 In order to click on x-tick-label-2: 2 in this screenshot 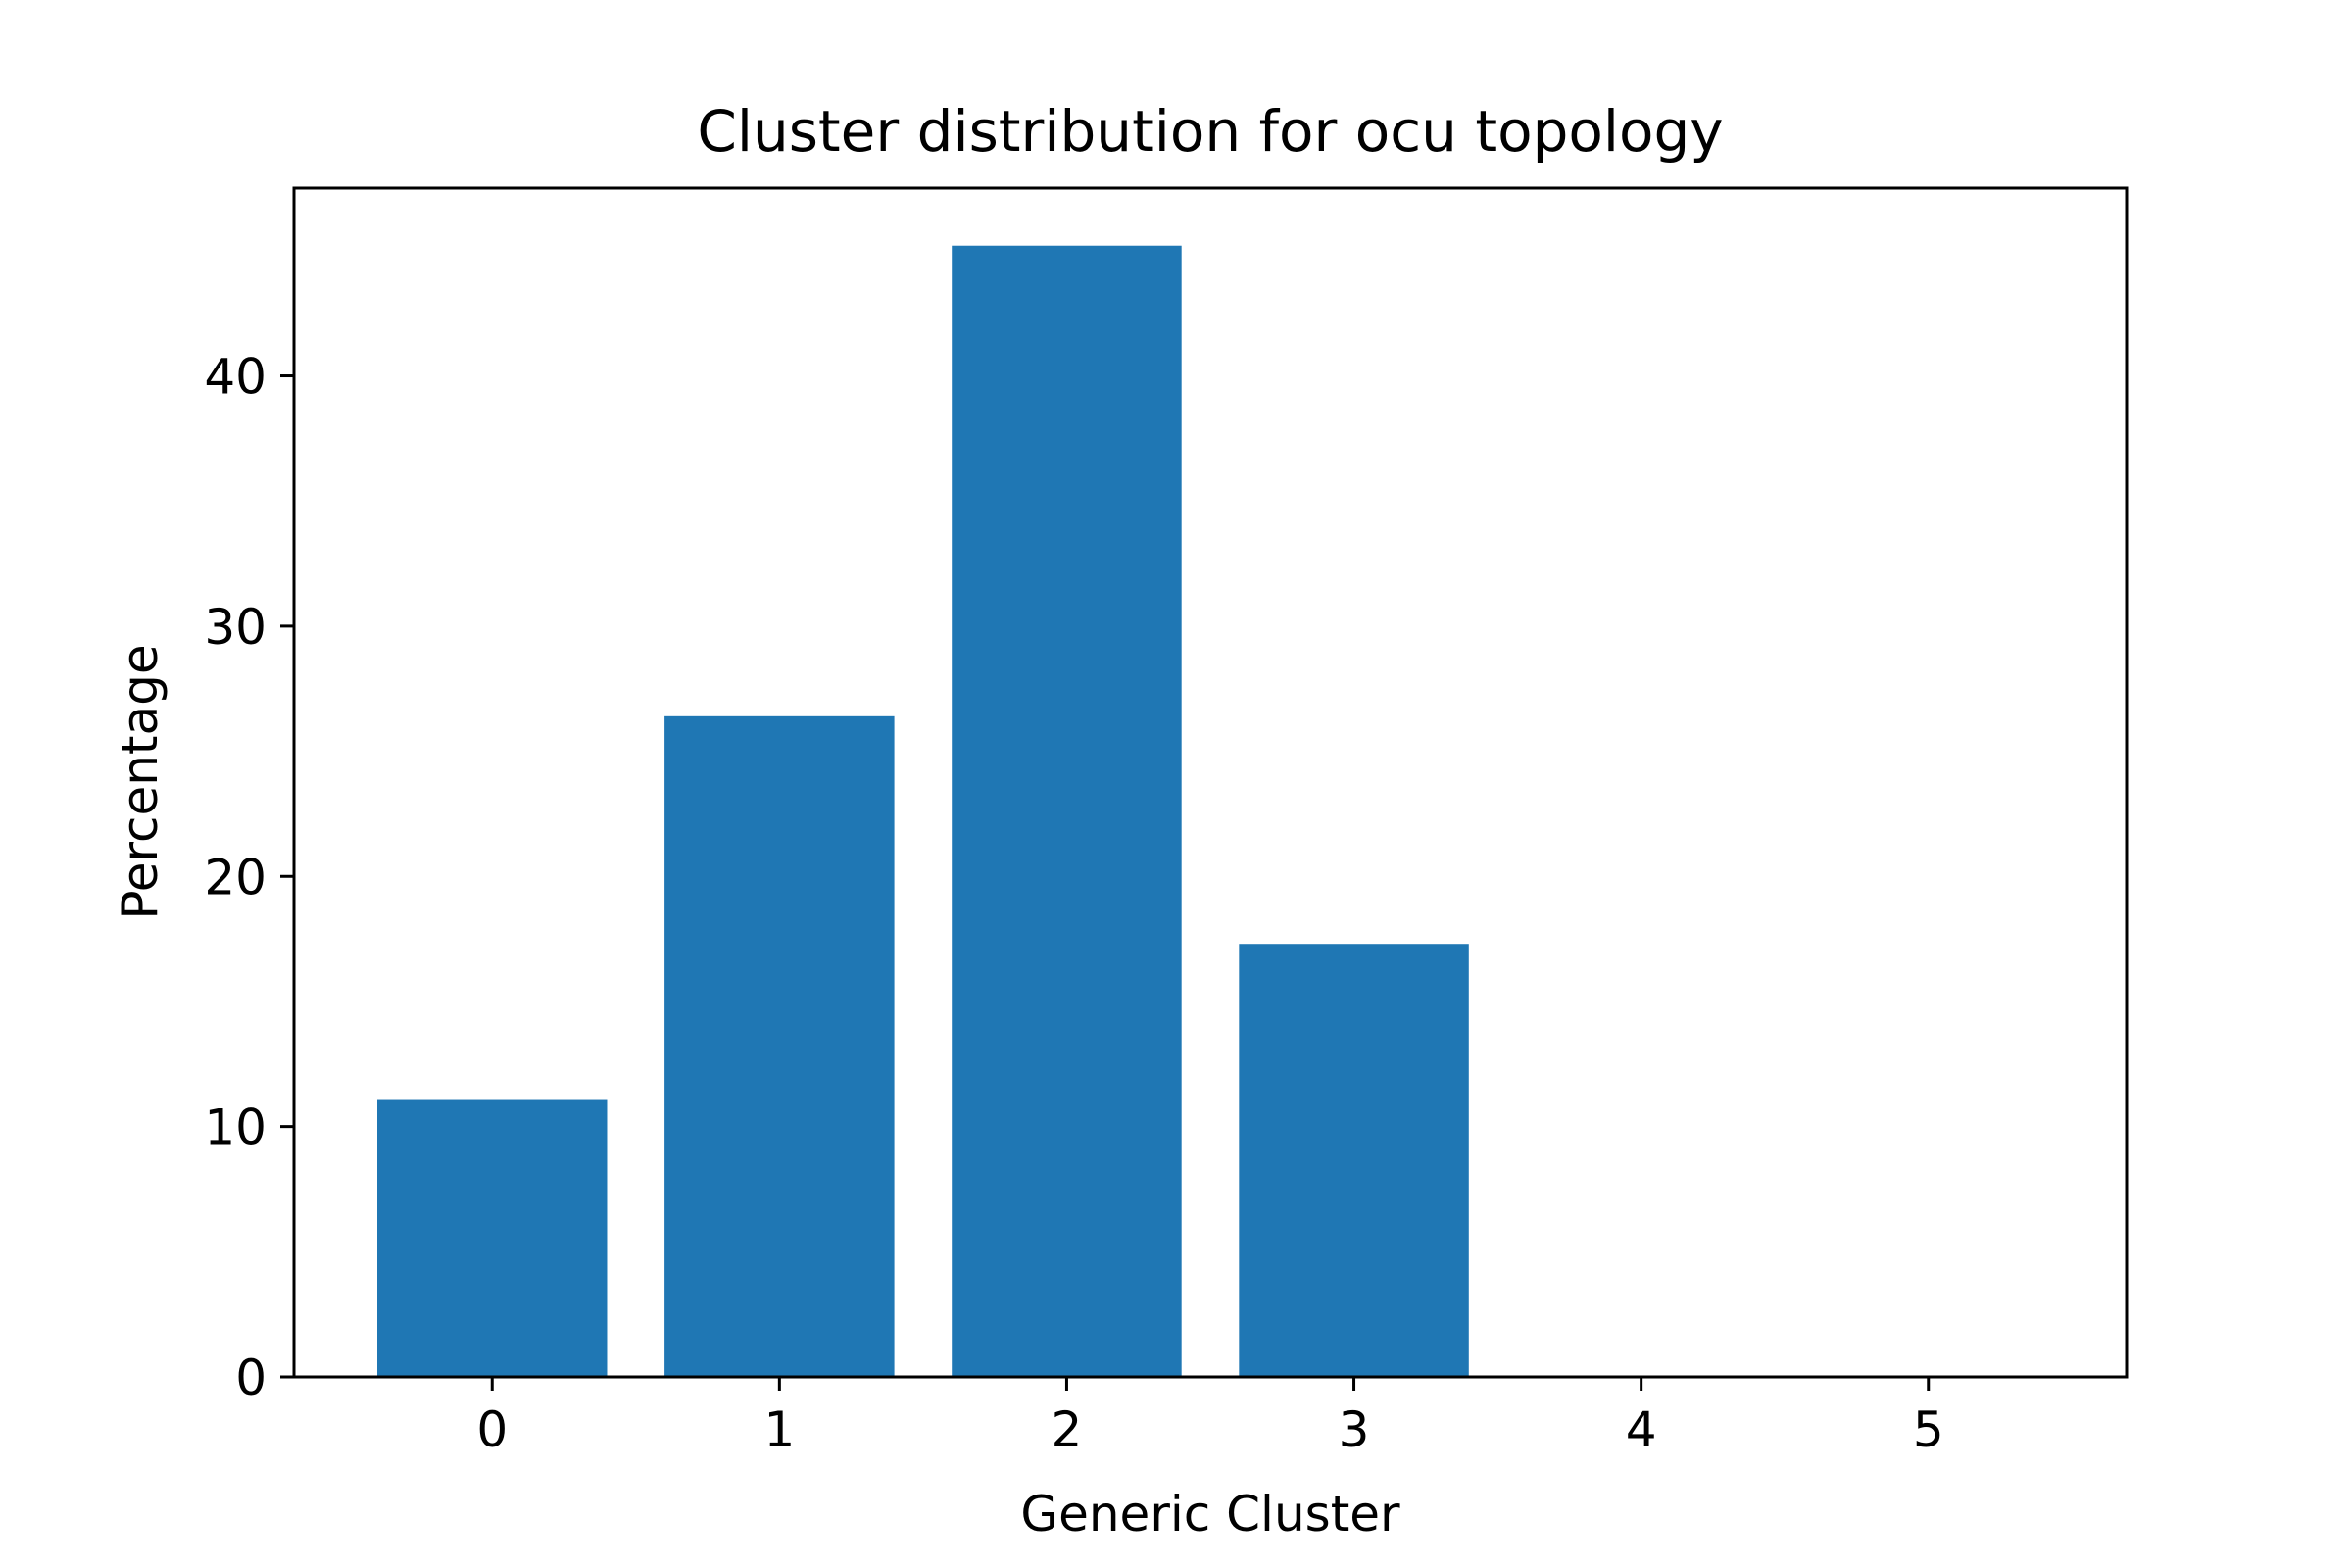, I will do `click(1067, 1429)`.